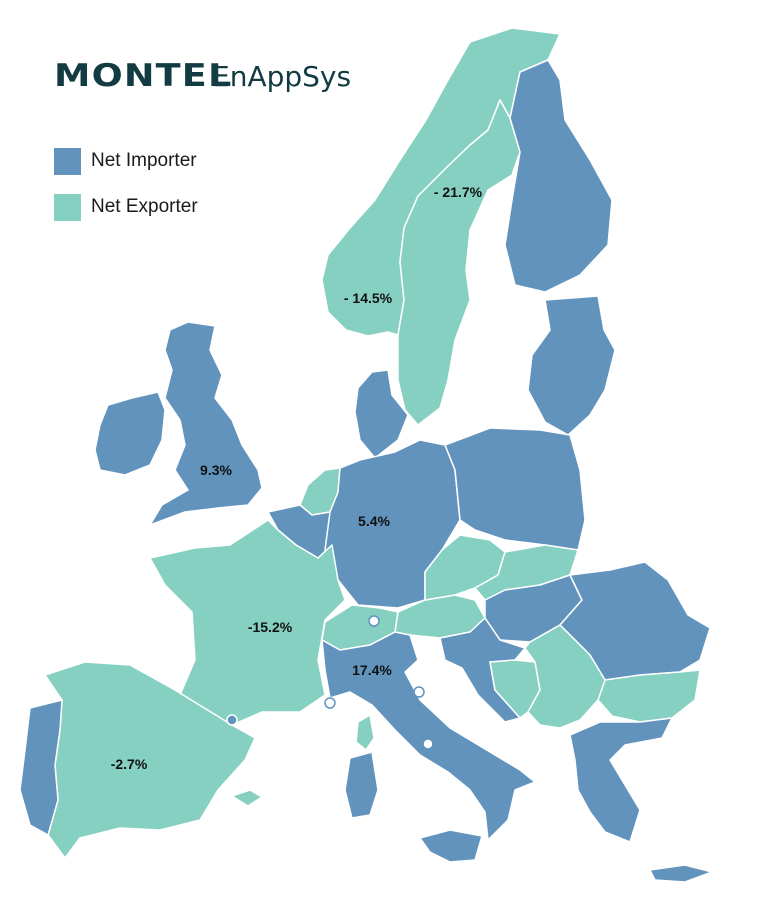  What do you see at coordinates (130, 433) in the screenshot?
I see `region-ireland` at bounding box center [130, 433].